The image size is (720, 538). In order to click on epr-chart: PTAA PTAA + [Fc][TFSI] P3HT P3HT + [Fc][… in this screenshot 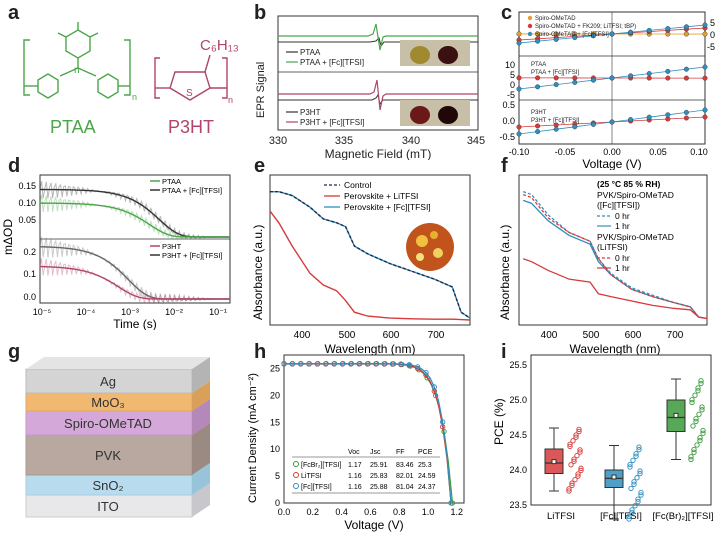, I will do `click(362, 80)`.